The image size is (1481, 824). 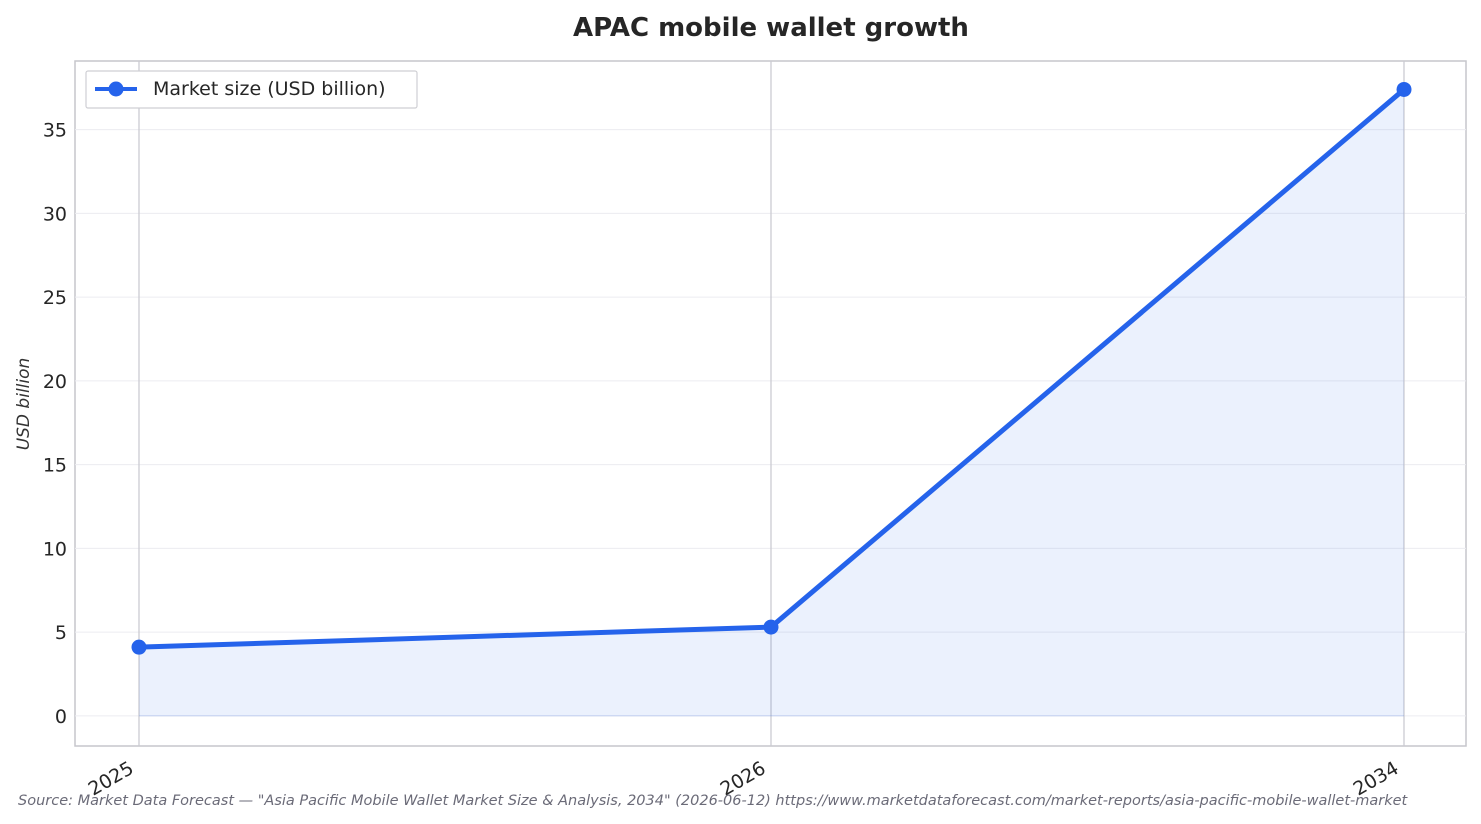 I want to click on y-tick-label: 5, so click(x=61, y=633).